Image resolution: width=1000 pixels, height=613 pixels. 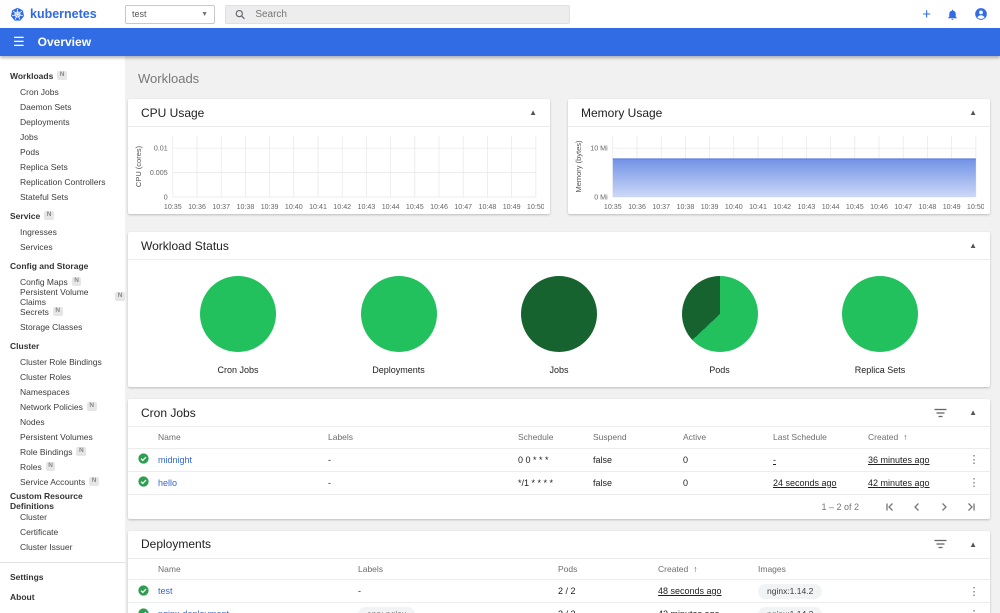 What do you see at coordinates (608, 569) in the screenshot?
I see `column-header-pods: Pods` at bounding box center [608, 569].